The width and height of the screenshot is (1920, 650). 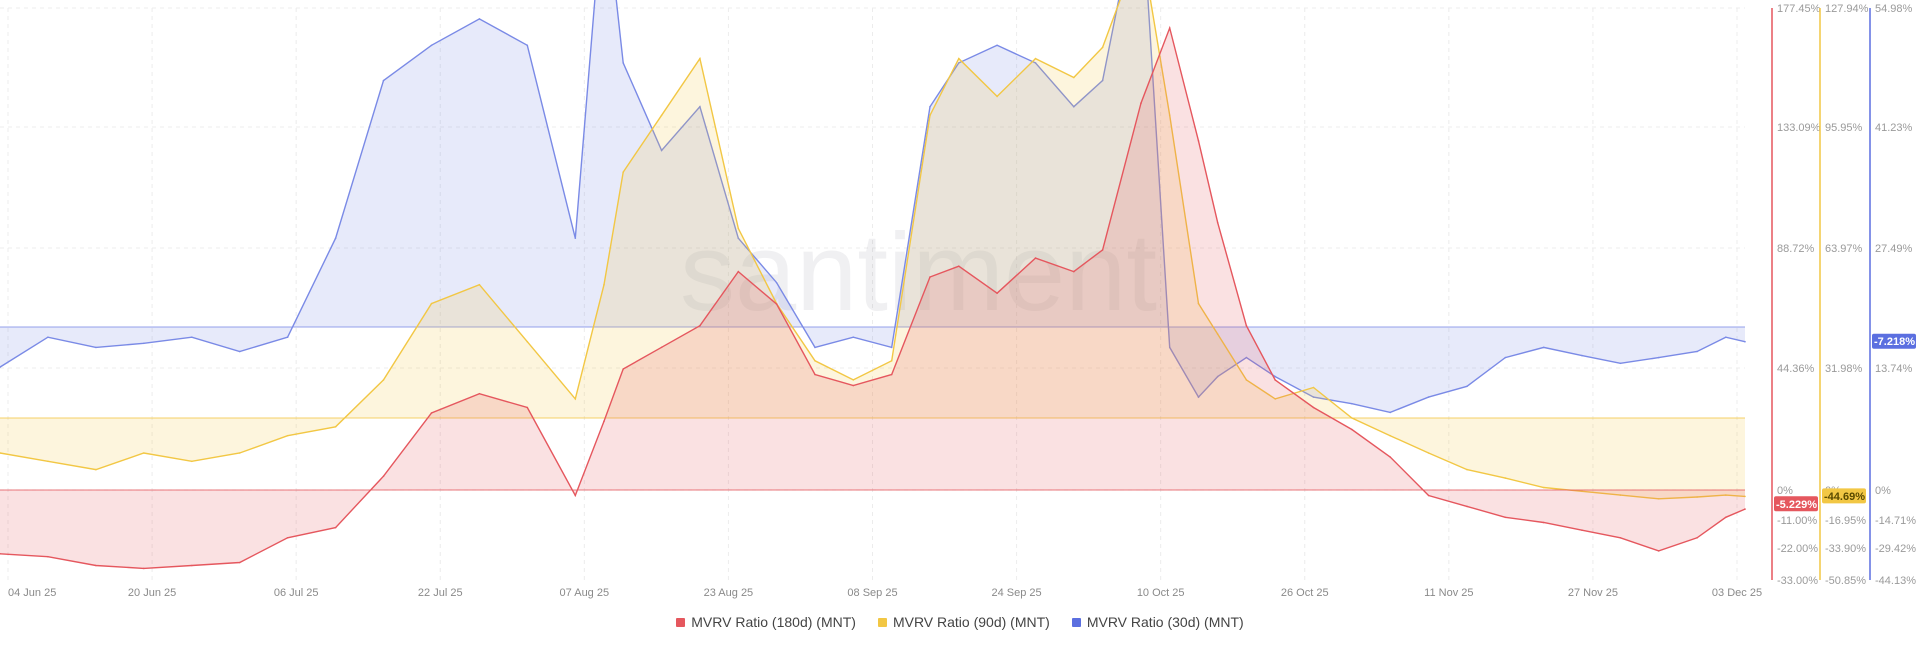 What do you see at coordinates (296, 593) in the screenshot?
I see `x-tick-label: 06 Jul 25` at bounding box center [296, 593].